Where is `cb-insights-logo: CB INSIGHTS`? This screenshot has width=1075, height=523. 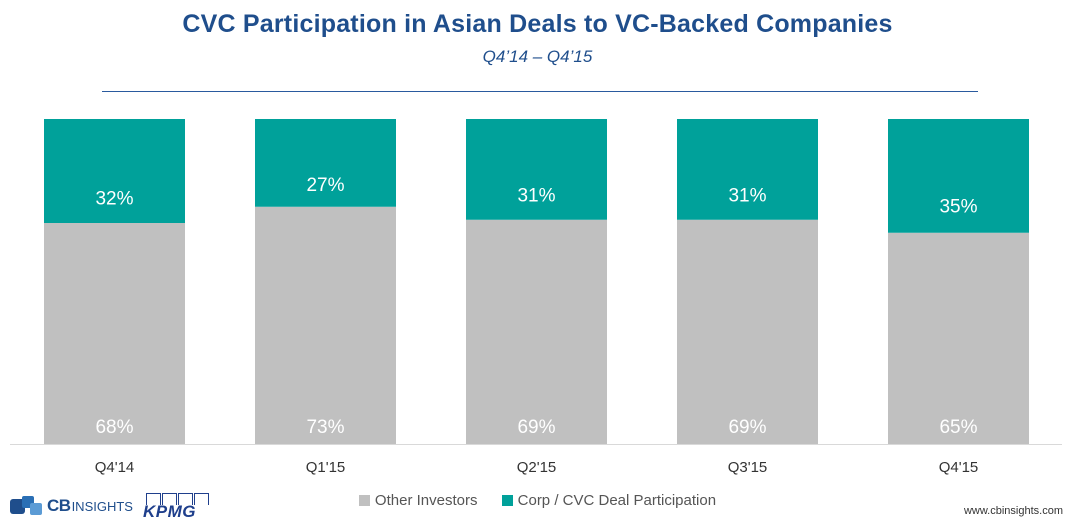
cb-insights-logo: CB INSIGHTS is located at coordinates (71, 506).